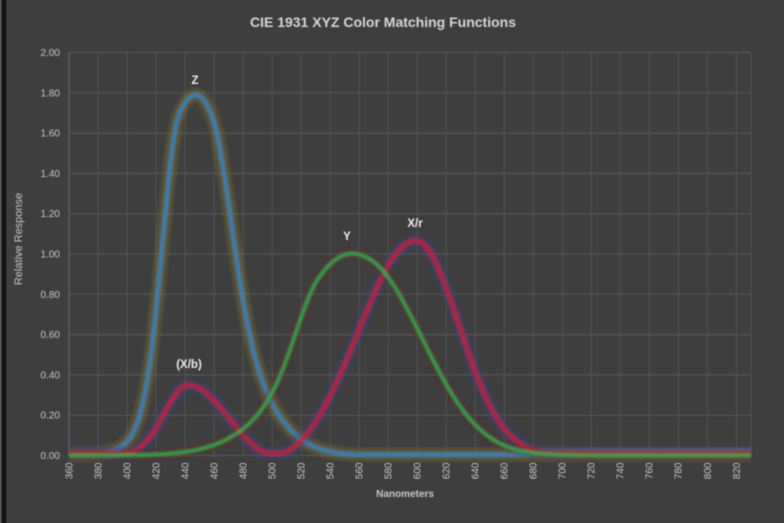  What do you see at coordinates (272, 470) in the screenshot?
I see `svg-text: 500` at bounding box center [272, 470].